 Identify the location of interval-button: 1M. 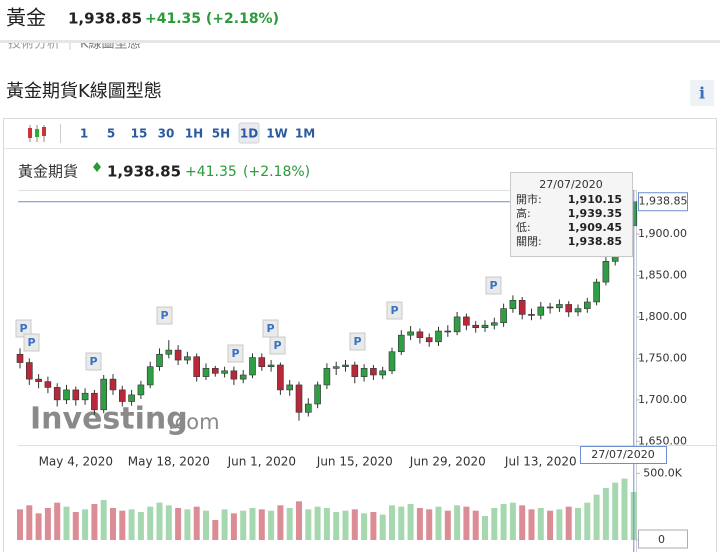
(305, 134).